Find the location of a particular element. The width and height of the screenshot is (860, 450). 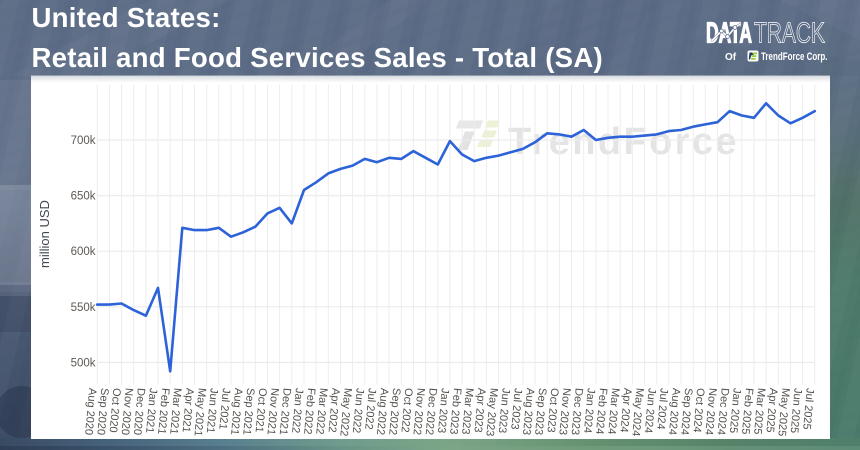

svg-text: Jun 2024 is located at coordinates (650, 411).